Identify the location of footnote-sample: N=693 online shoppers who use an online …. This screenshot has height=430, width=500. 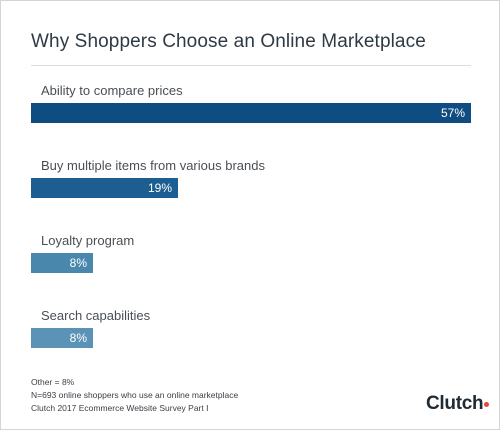
(135, 395).